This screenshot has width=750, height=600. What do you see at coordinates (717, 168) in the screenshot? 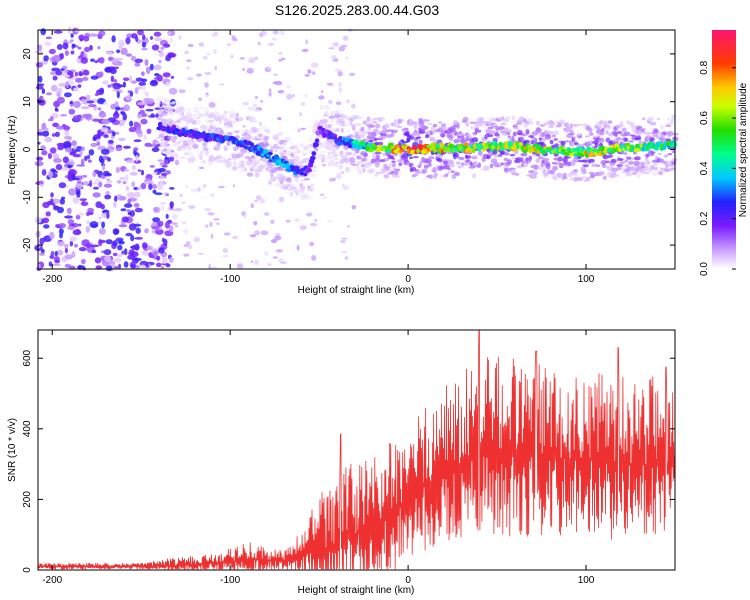
I see `colorbar-ticks: 0.0 0.2 0.4 0.6 0.8` at bounding box center [717, 168].